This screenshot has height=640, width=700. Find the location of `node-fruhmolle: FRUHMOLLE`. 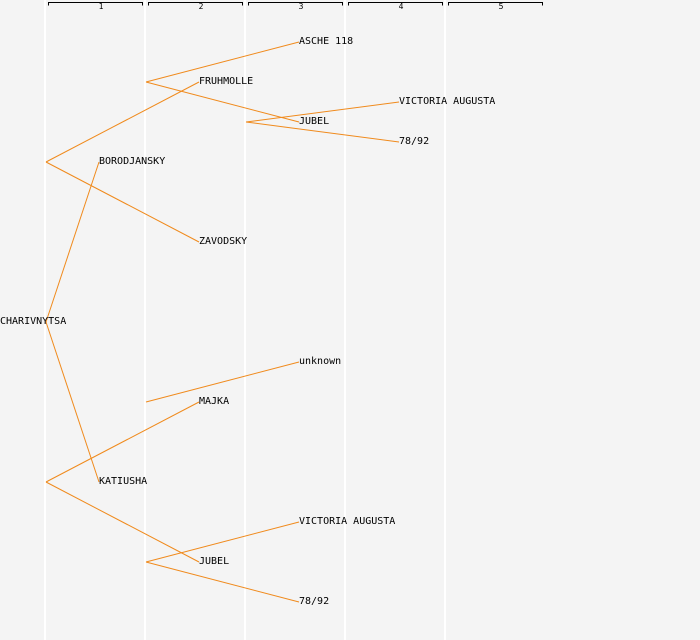

node-fruhmolle: FRUHMOLLE is located at coordinates (226, 81).